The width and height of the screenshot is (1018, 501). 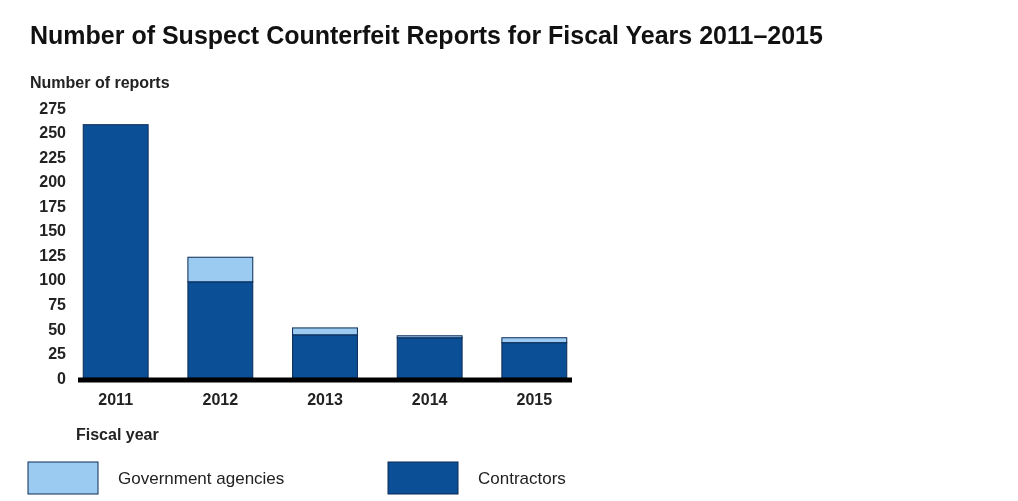 I want to click on y-tick-label: 125, so click(x=53, y=255).